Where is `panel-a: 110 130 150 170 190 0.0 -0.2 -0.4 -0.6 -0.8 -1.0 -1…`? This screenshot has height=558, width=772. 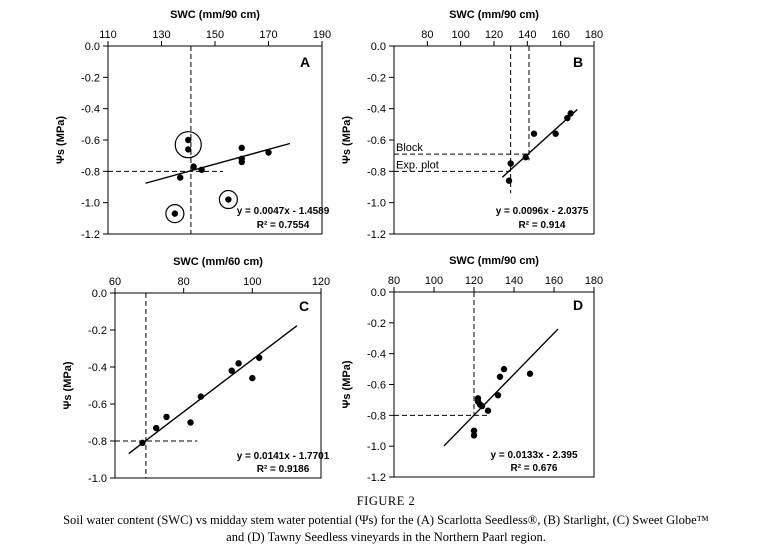 panel-a: 110 130 150 170 190 0.0 -0.2 -0.4 -0.6 -0.8 -1.0 -1… is located at coordinates (193, 125).